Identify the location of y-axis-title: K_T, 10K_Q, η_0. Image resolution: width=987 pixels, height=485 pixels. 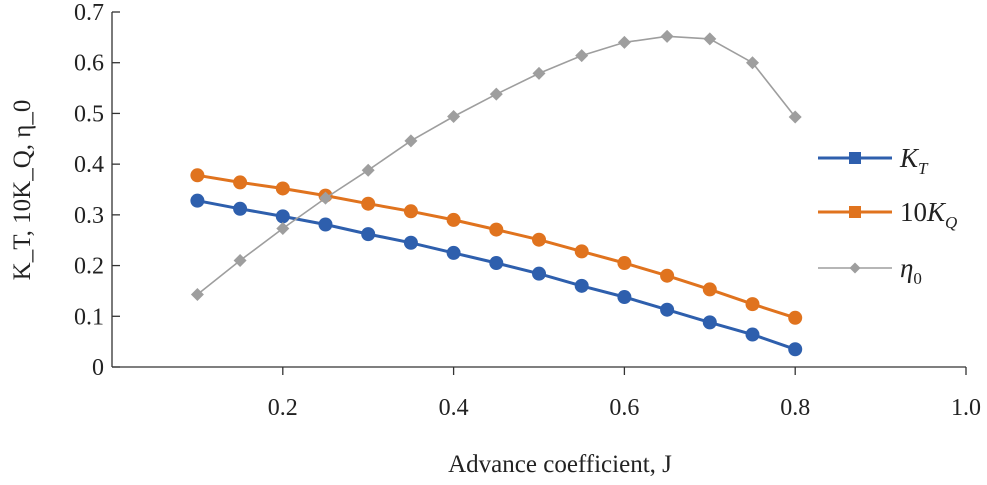
(22, 190).